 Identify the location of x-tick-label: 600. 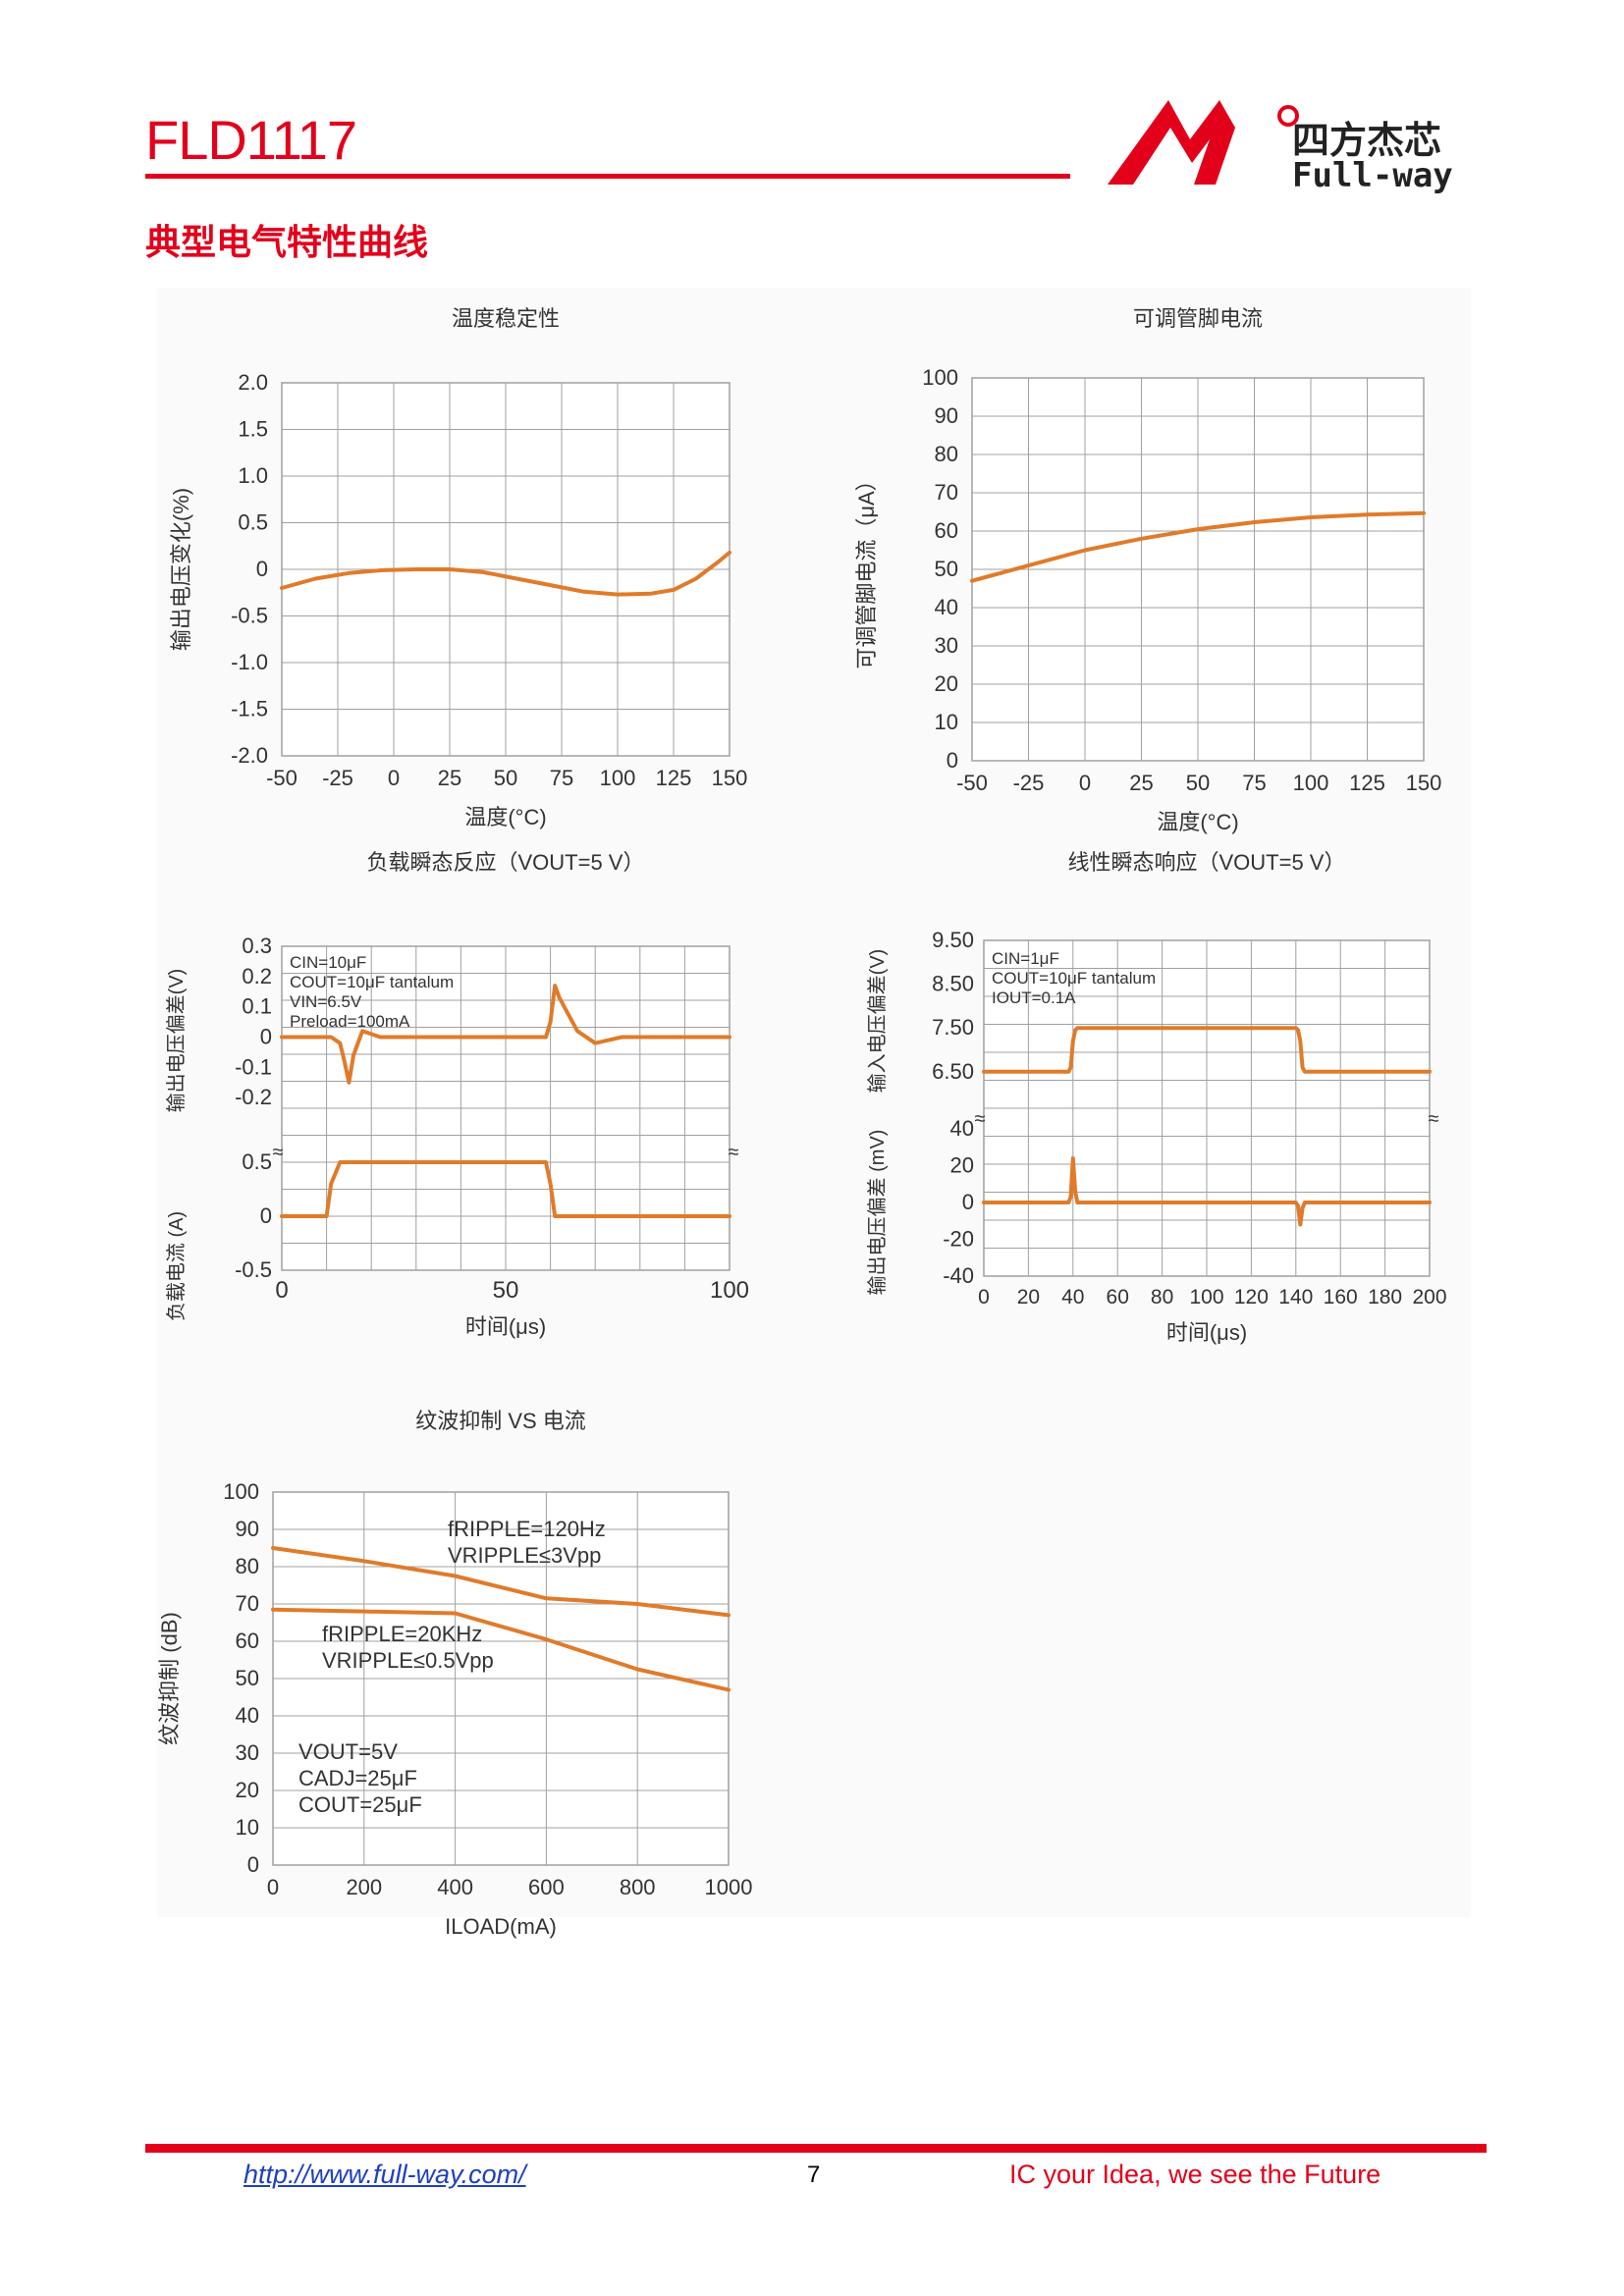
(546, 1887).